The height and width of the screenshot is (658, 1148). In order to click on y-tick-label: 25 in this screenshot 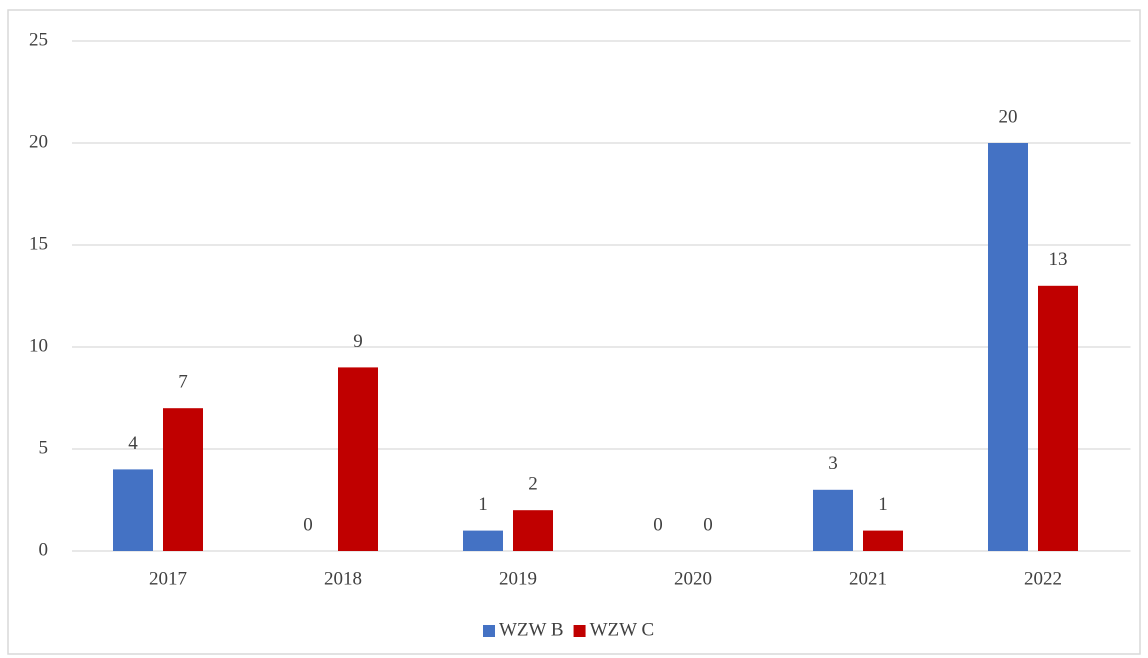, I will do `click(38, 39)`.